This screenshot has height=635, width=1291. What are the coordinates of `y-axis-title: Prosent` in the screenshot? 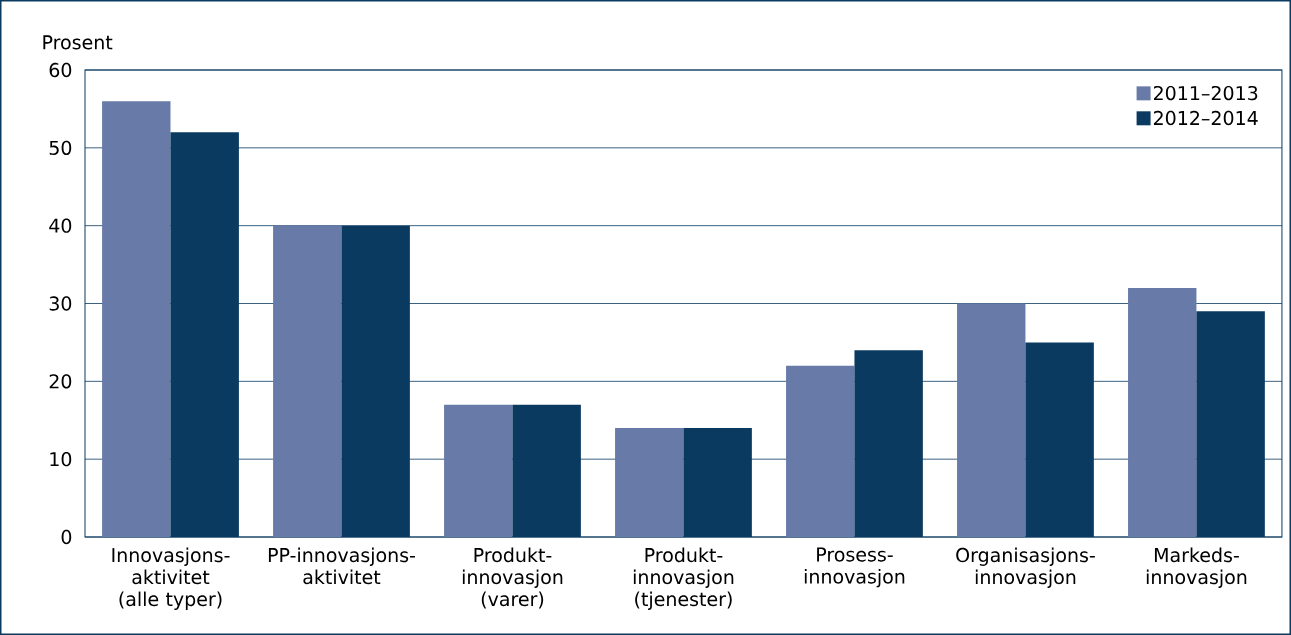 It's located at (78, 42).